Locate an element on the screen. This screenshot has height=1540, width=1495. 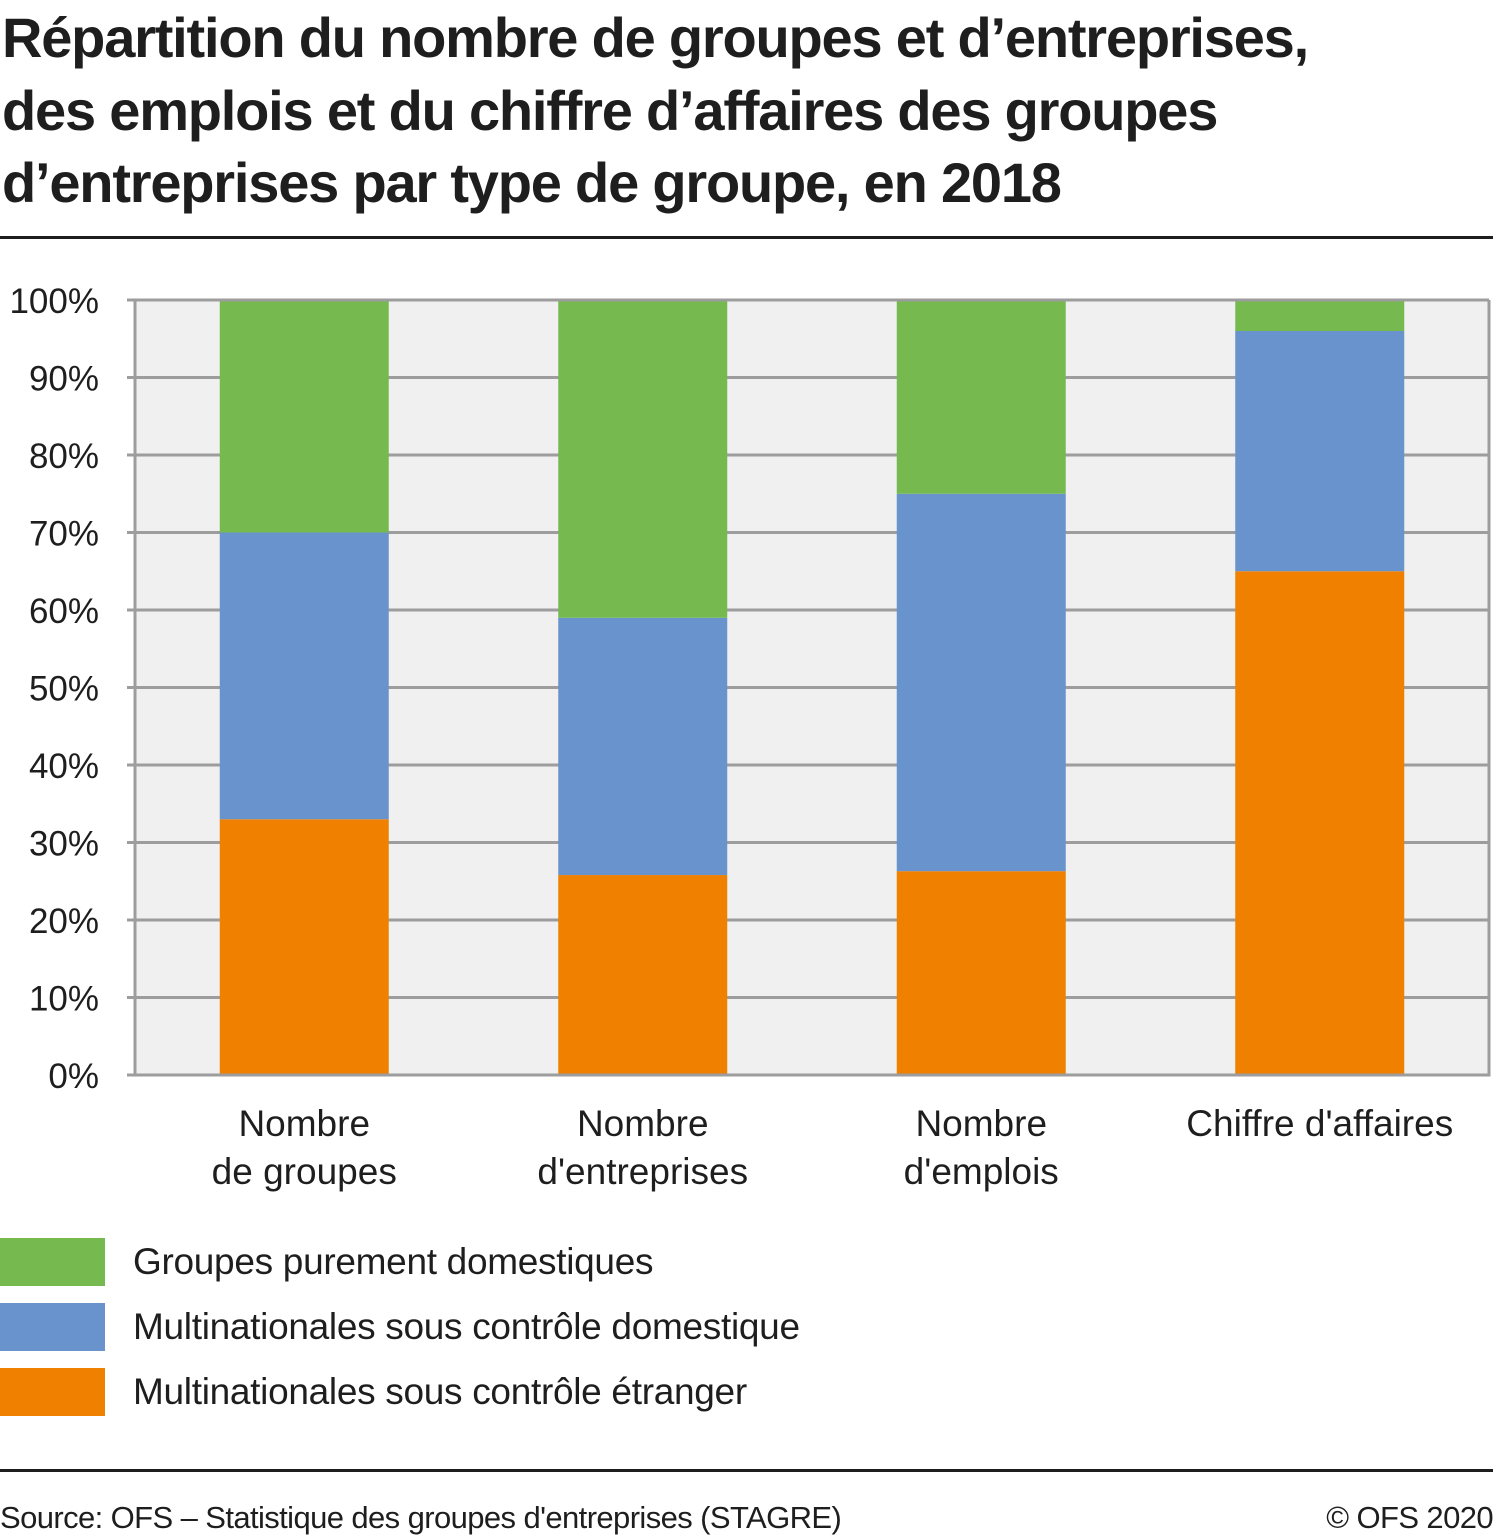
x-category-label-2: Nombre d'emplois is located at coordinates (981, 1147).